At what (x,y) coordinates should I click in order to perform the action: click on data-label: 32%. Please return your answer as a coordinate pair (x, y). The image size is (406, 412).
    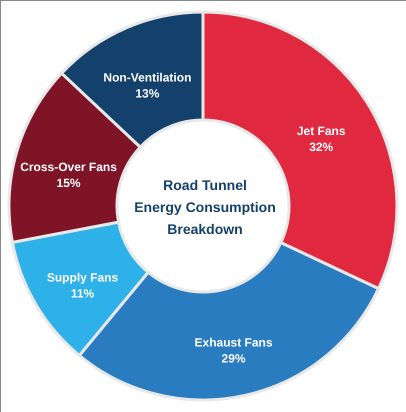
    Looking at the image, I should click on (321, 147).